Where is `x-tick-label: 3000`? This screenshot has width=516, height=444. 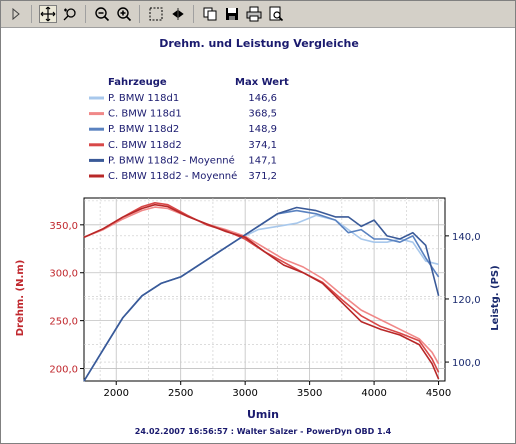 x-tick-label: 3000 is located at coordinates (244, 393).